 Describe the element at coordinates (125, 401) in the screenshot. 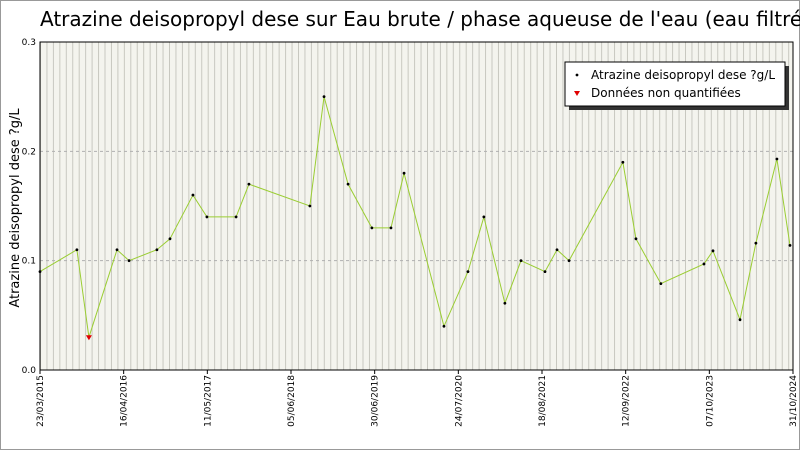

I see `x-tick-label: 16/04/2016` at that location.